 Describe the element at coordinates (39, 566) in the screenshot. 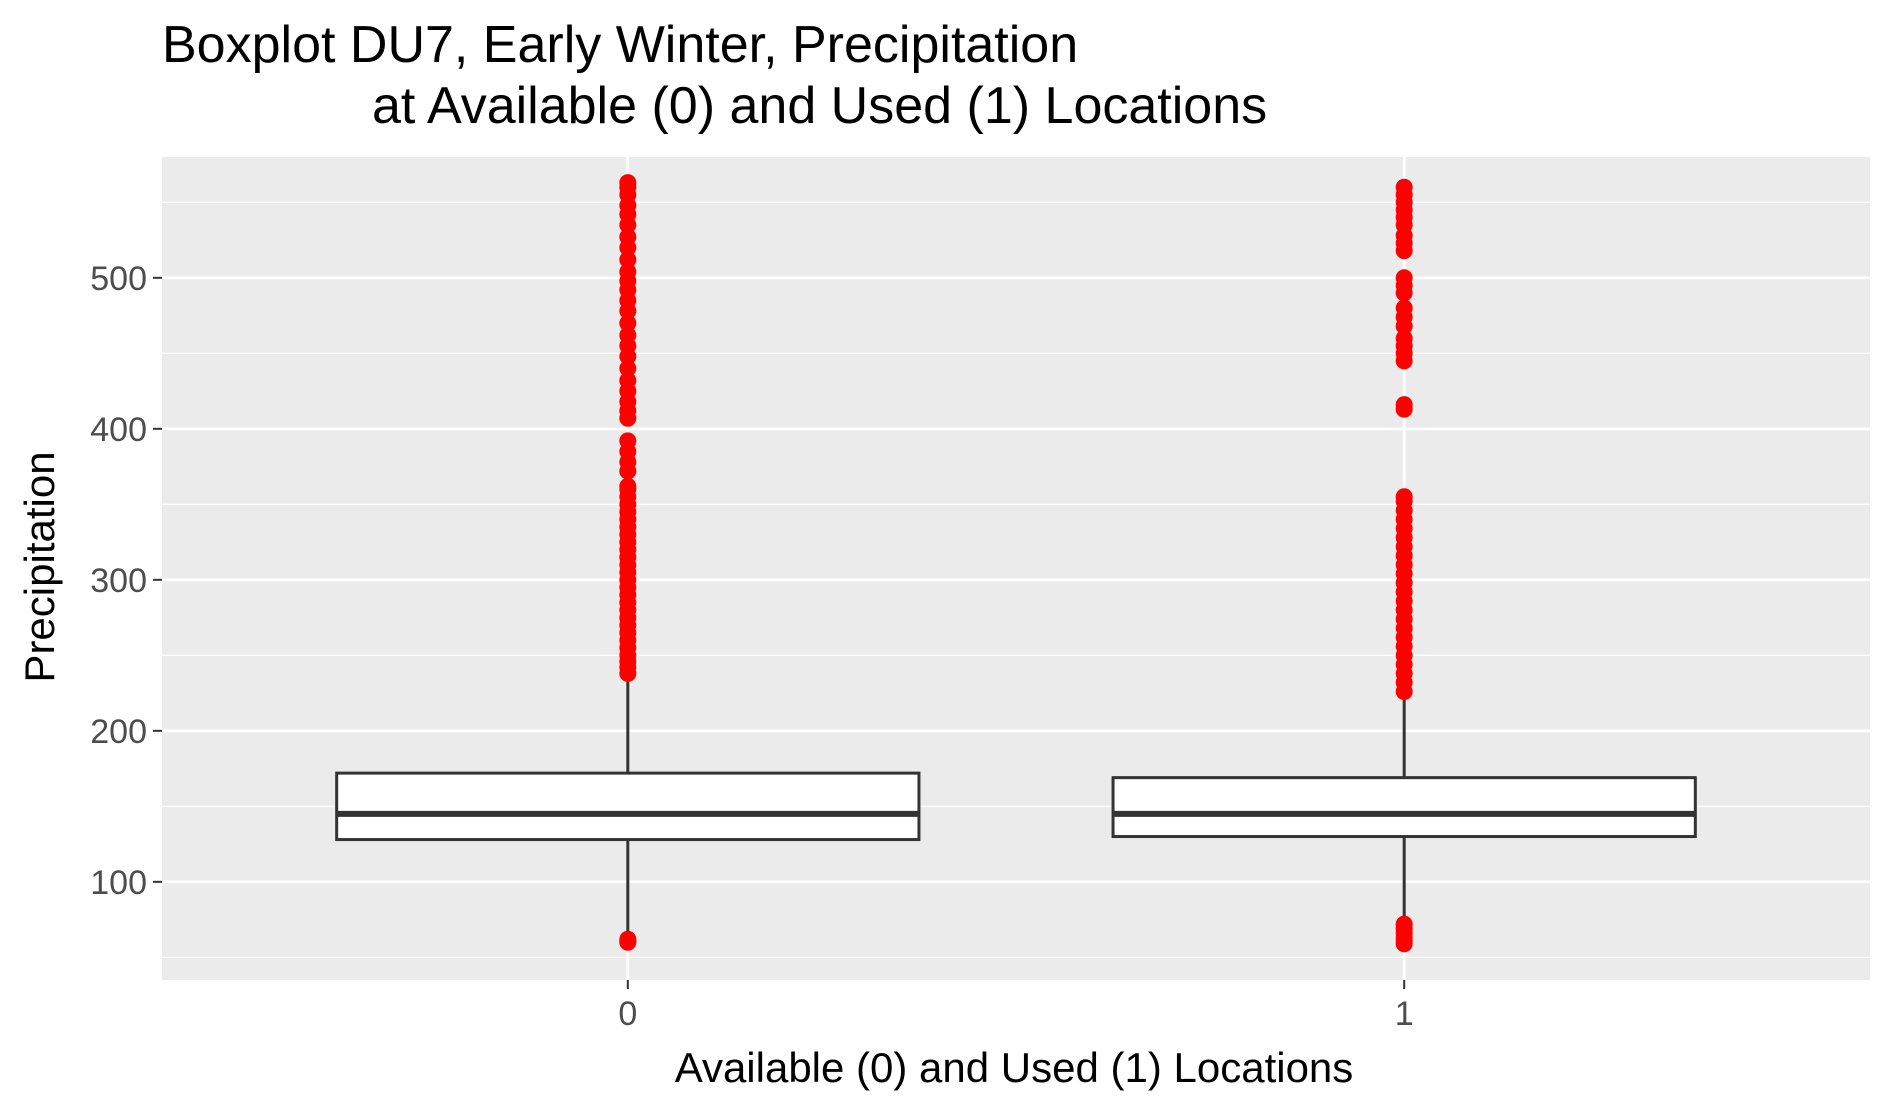

I see `y-axis-title: Precipitation` at that location.